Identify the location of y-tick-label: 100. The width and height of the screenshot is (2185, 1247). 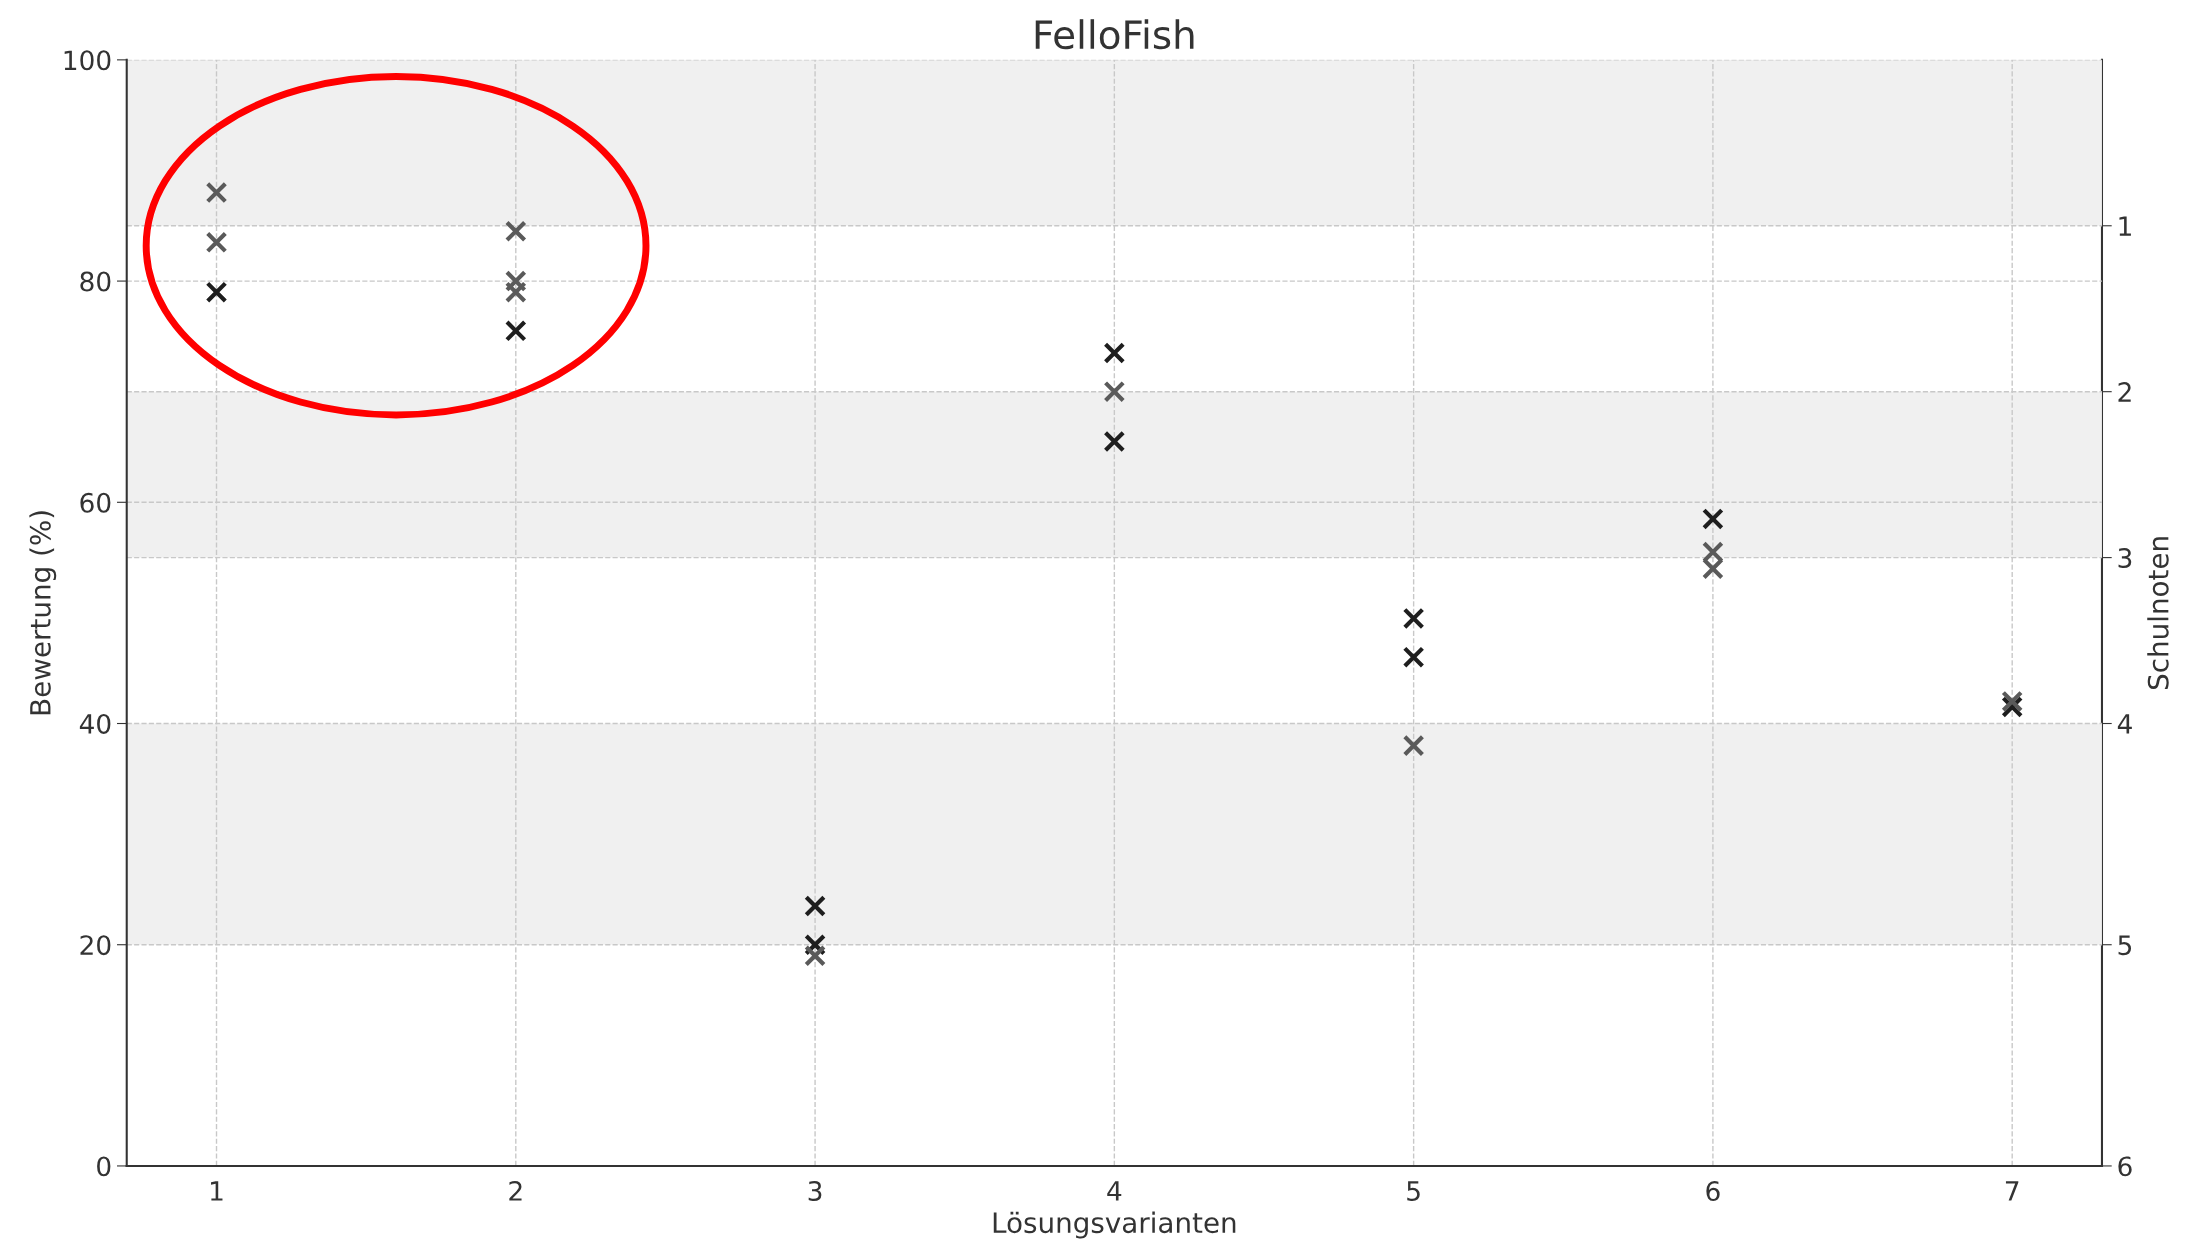
(87, 60).